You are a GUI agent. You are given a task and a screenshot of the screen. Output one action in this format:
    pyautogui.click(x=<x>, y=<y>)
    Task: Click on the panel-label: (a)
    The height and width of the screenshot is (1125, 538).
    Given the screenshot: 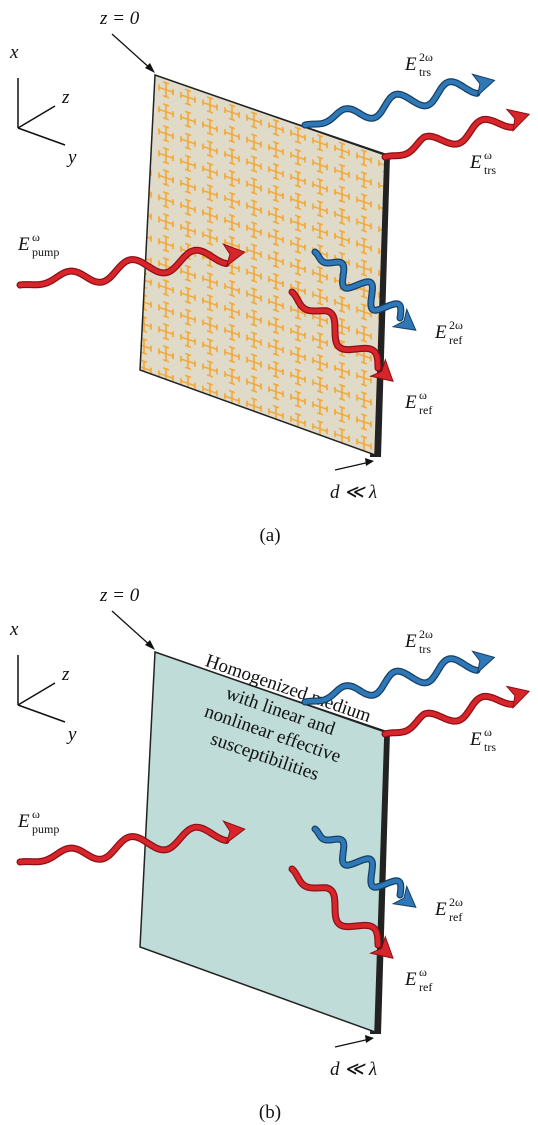 What is the action you would take?
    pyautogui.click(x=269, y=535)
    